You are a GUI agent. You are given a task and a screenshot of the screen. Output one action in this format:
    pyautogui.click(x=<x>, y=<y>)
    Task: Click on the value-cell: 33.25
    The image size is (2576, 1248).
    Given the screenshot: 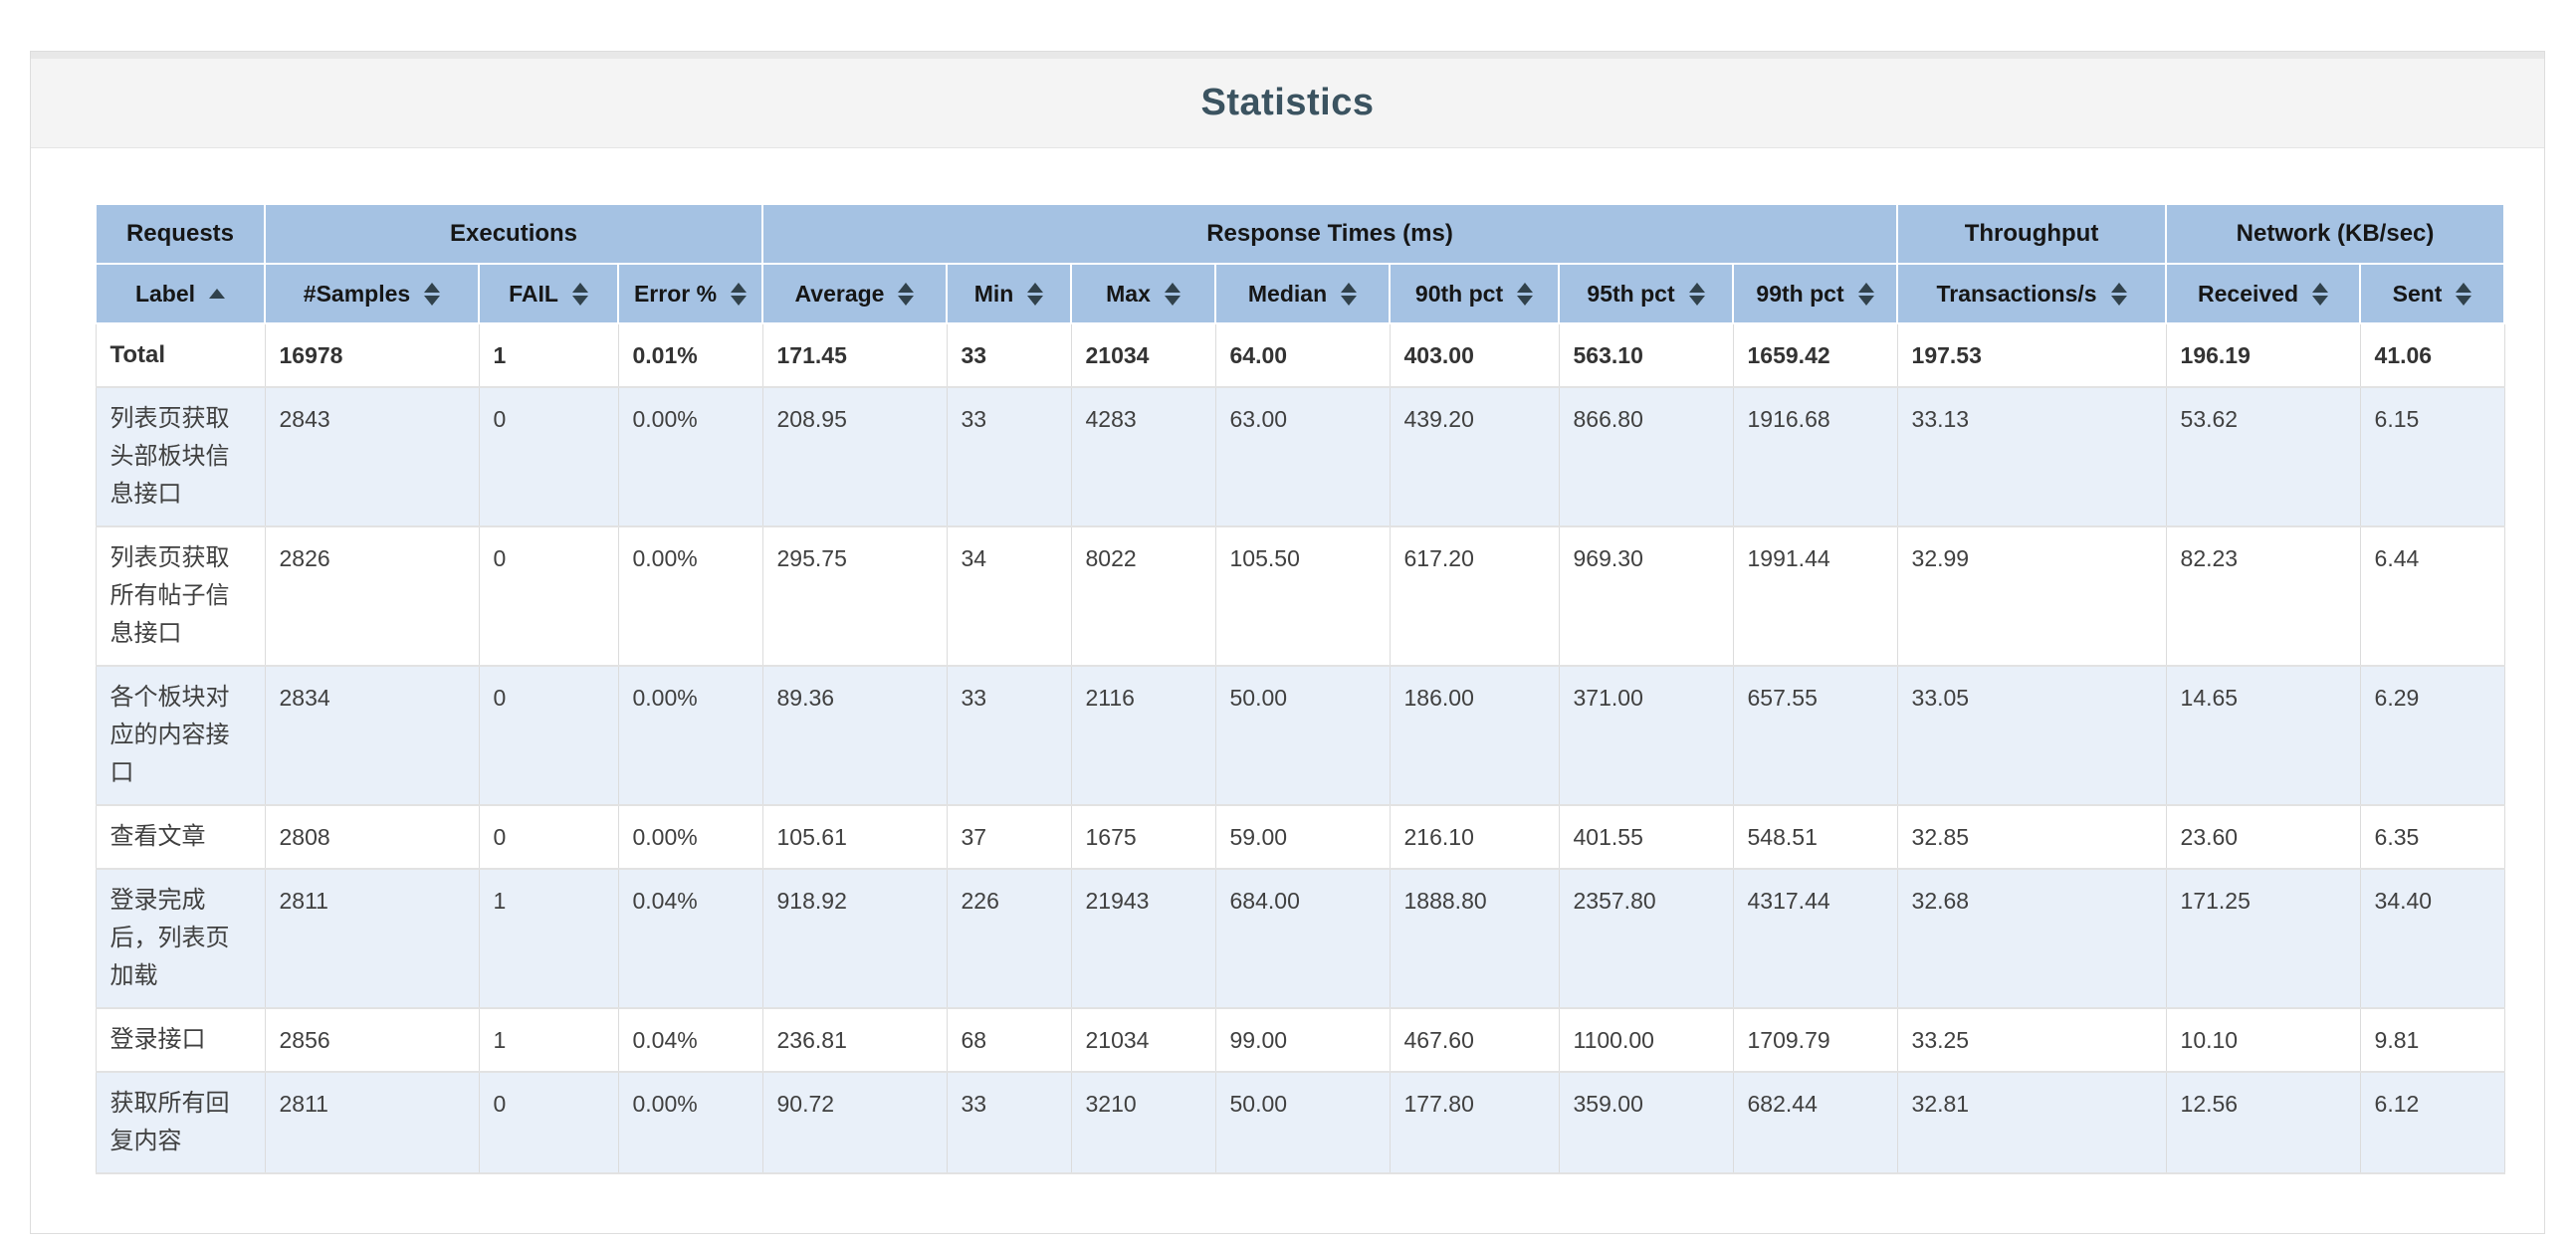 What is the action you would take?
    pyautogui.click(x=2031, y=1040)
    